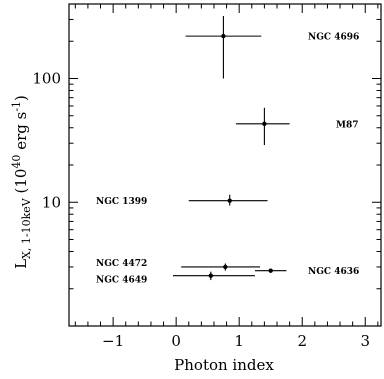  What do you see at coordinates (272, 47) in the screenshot?
I see `data-point: NGC 4696` at bounding box center [272, 47].